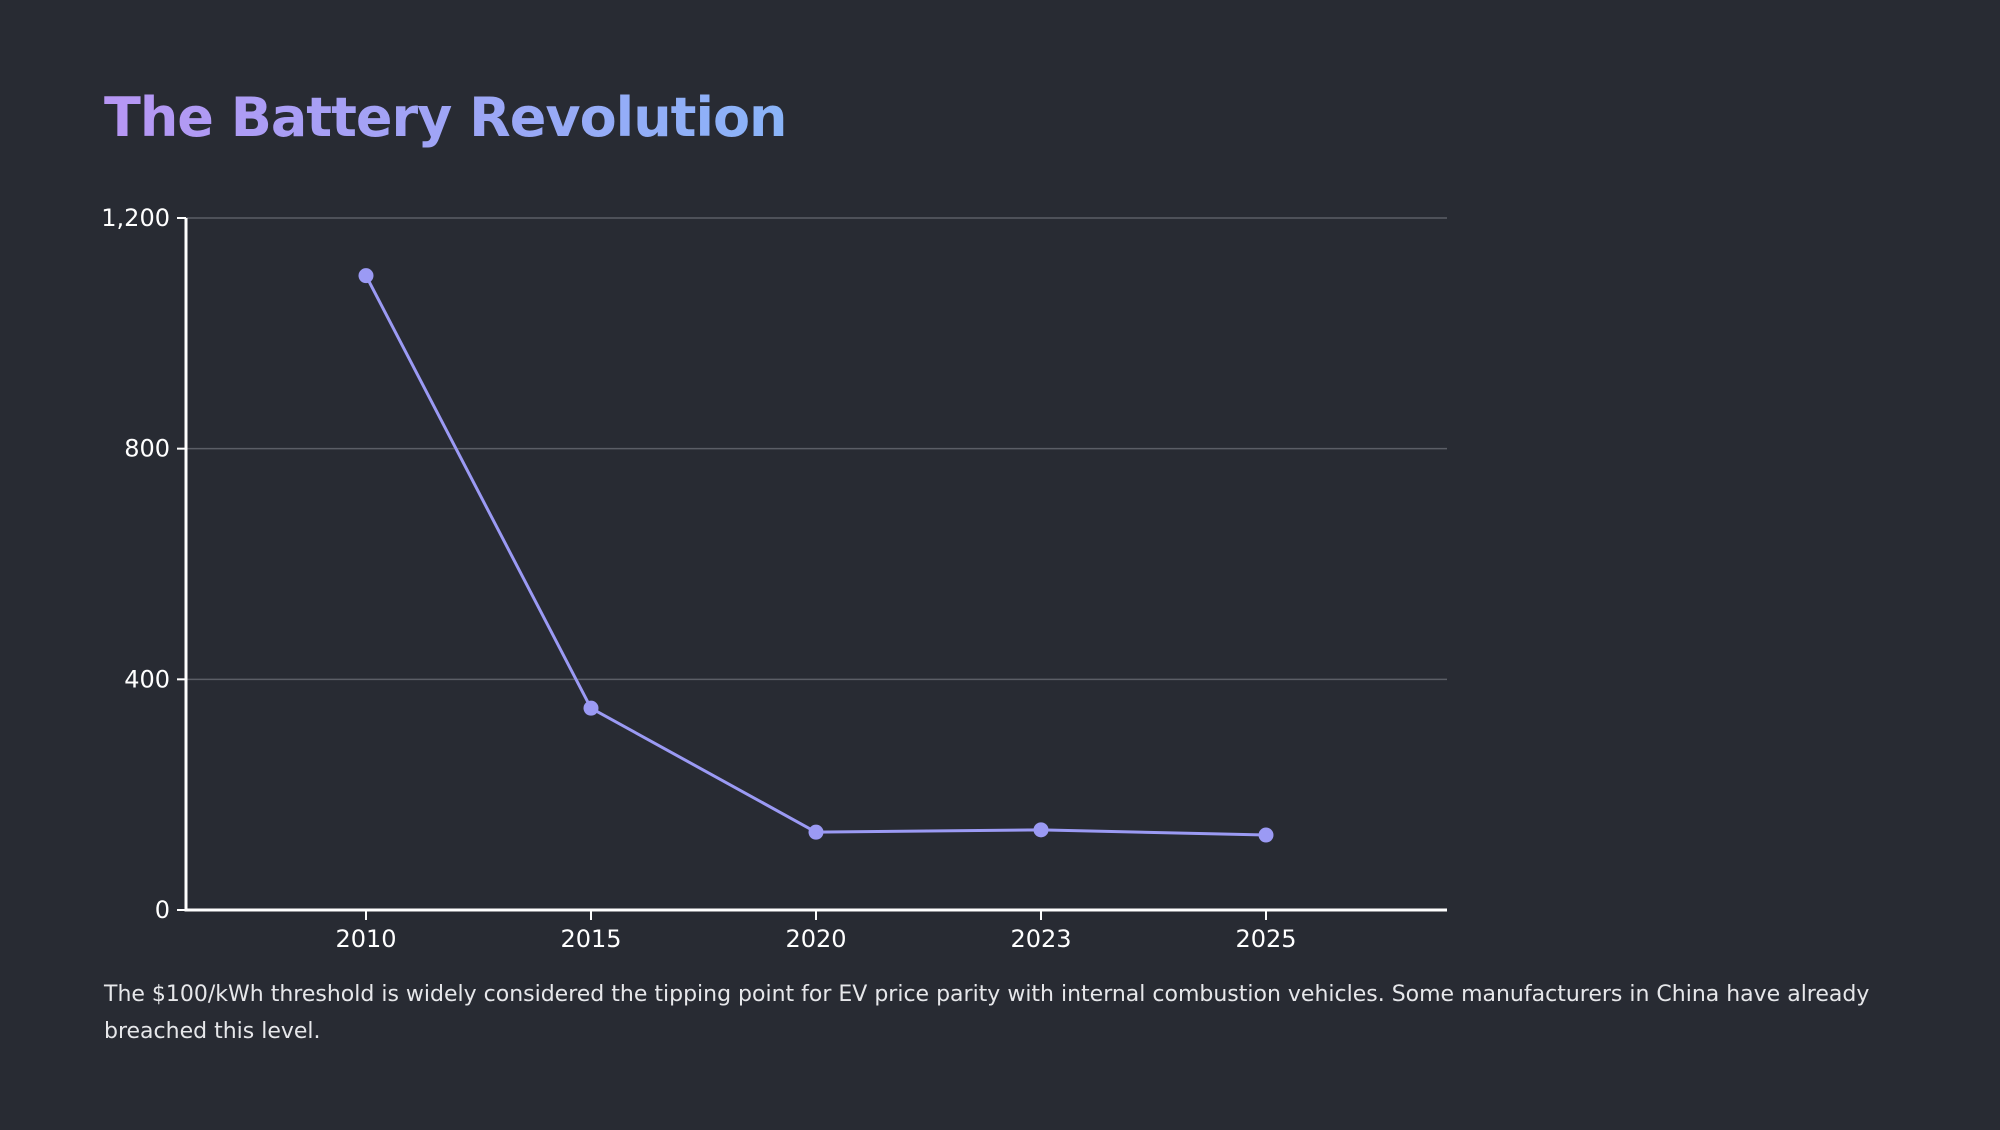  What do you see at coordinates (590, 939) in the screenshot?
I see `x-tick-label-2015: 2015` at bounding box center [590, 939].